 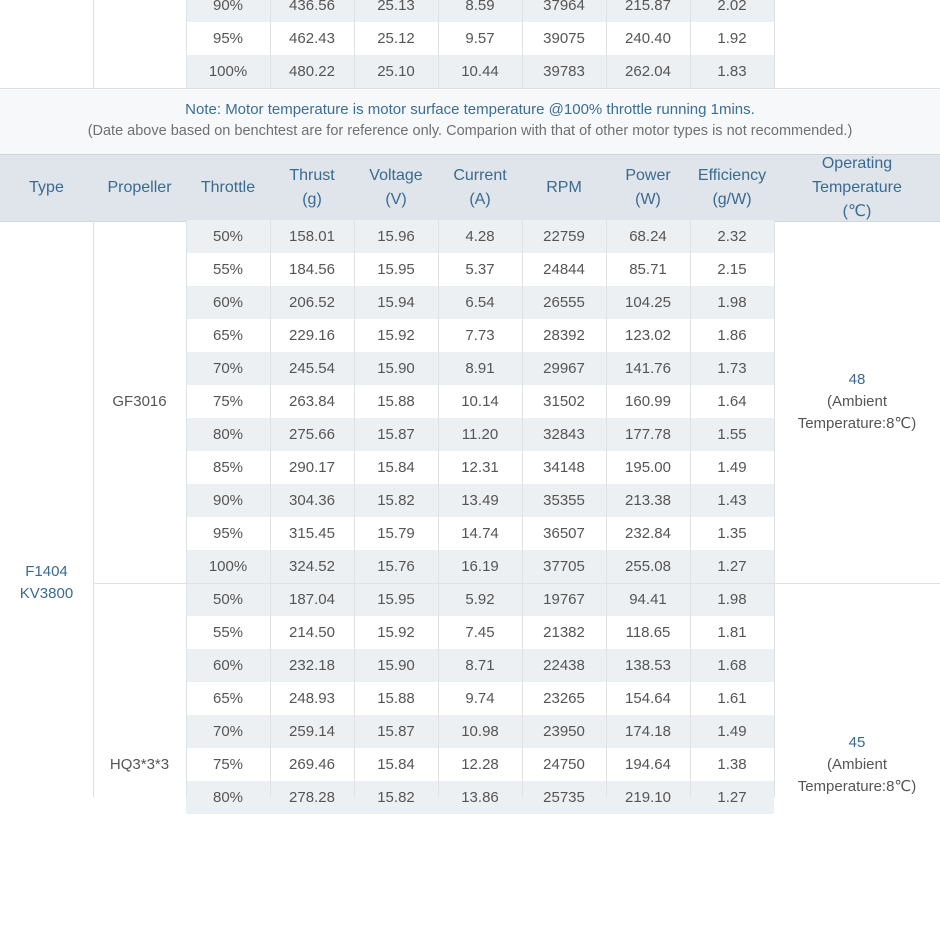 What do you see at coordinates (648, 71) in the screenshot?
I see `table-cell: 262.04` at bounding box center [648, 71].